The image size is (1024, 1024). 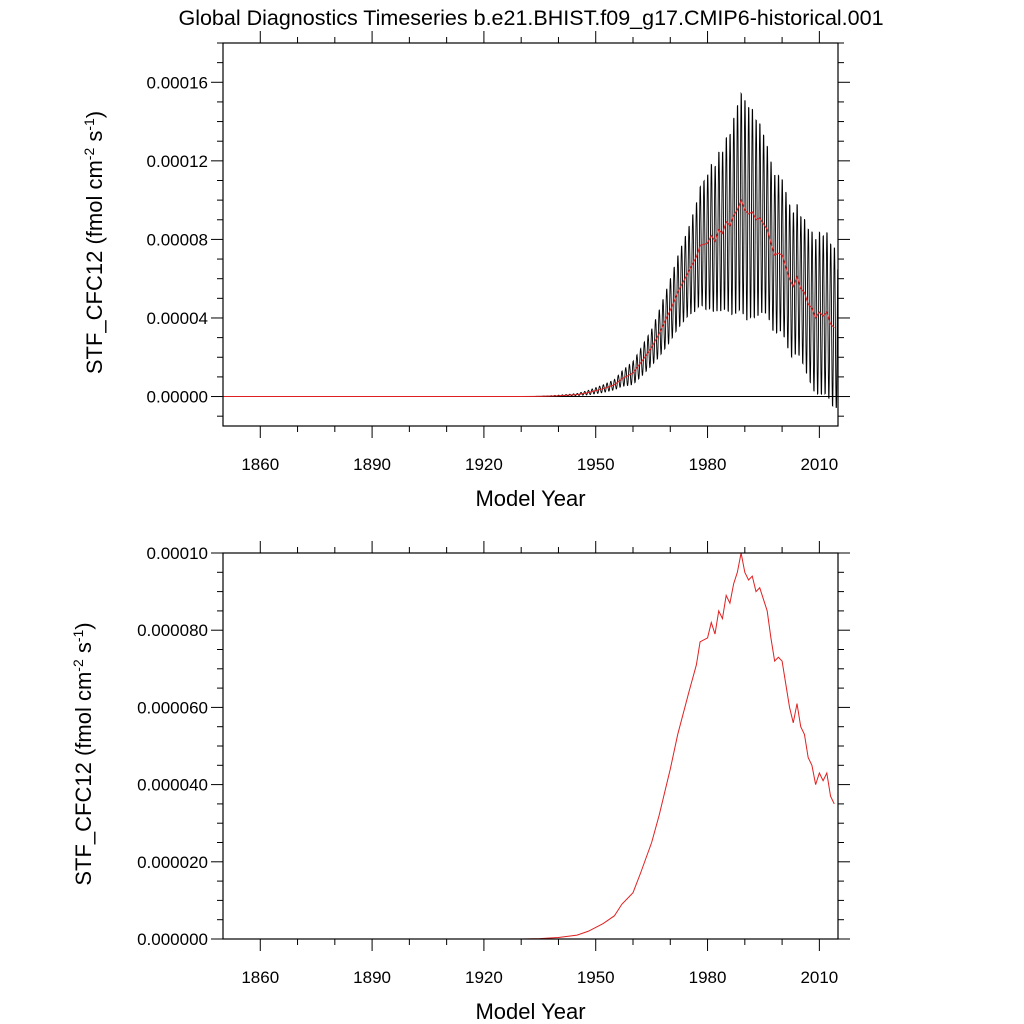 What do you see at coordinates (172, 939) in the screenshot?
I see `y-tick-label: 0.000000` at bounding box center [172, 939].